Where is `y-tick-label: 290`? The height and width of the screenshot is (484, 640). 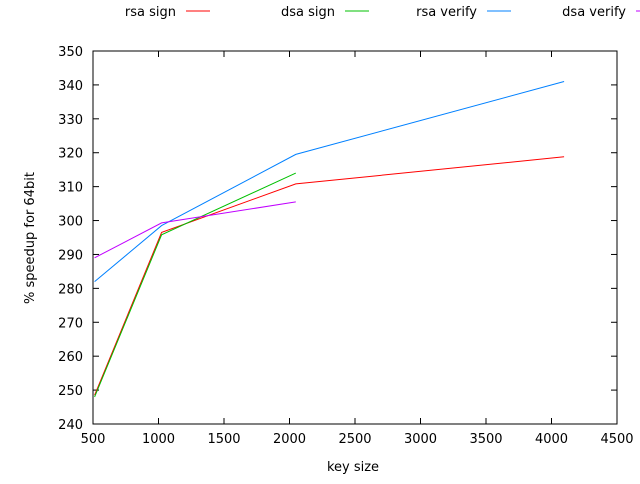 y-tick-label: 290 is located at coordinates (70, 255).